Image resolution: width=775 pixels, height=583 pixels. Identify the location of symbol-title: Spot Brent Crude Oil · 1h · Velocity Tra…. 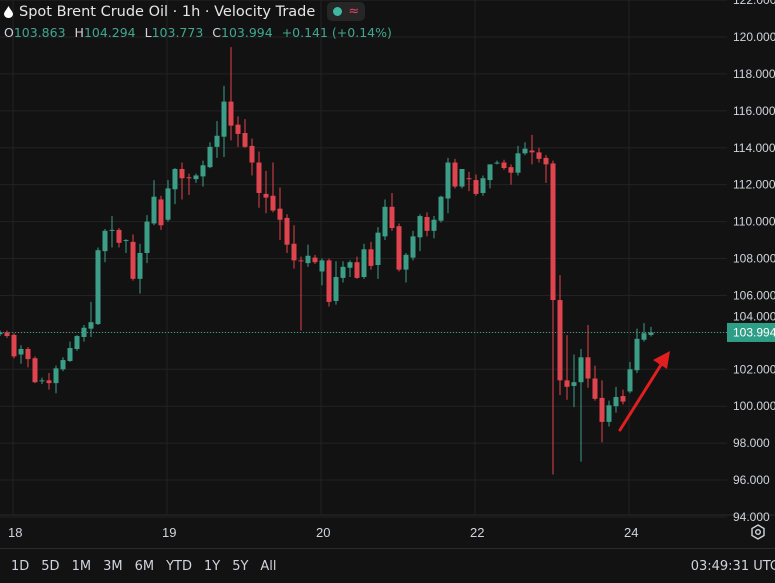
(167, 11).